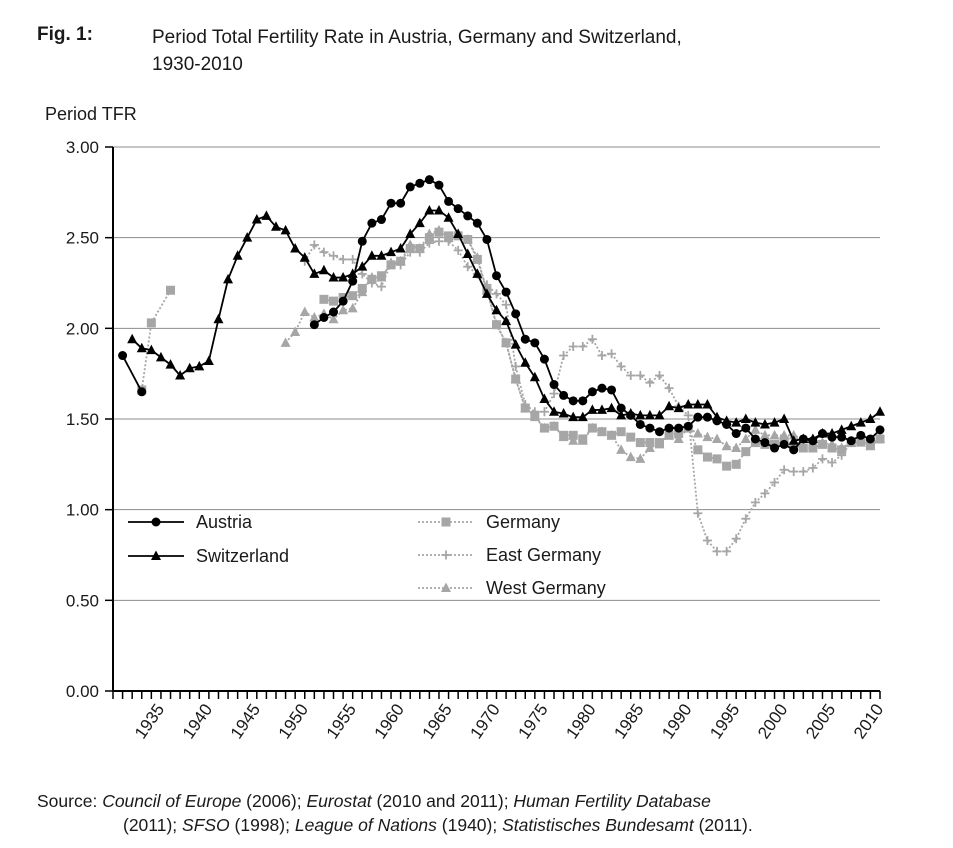 The width and height of the screenshot is (953, 848). What do you see at coordinates (485, 721) in the screenshot?
I see `x-tick-label: 1970` at bounding box center [485, 721].